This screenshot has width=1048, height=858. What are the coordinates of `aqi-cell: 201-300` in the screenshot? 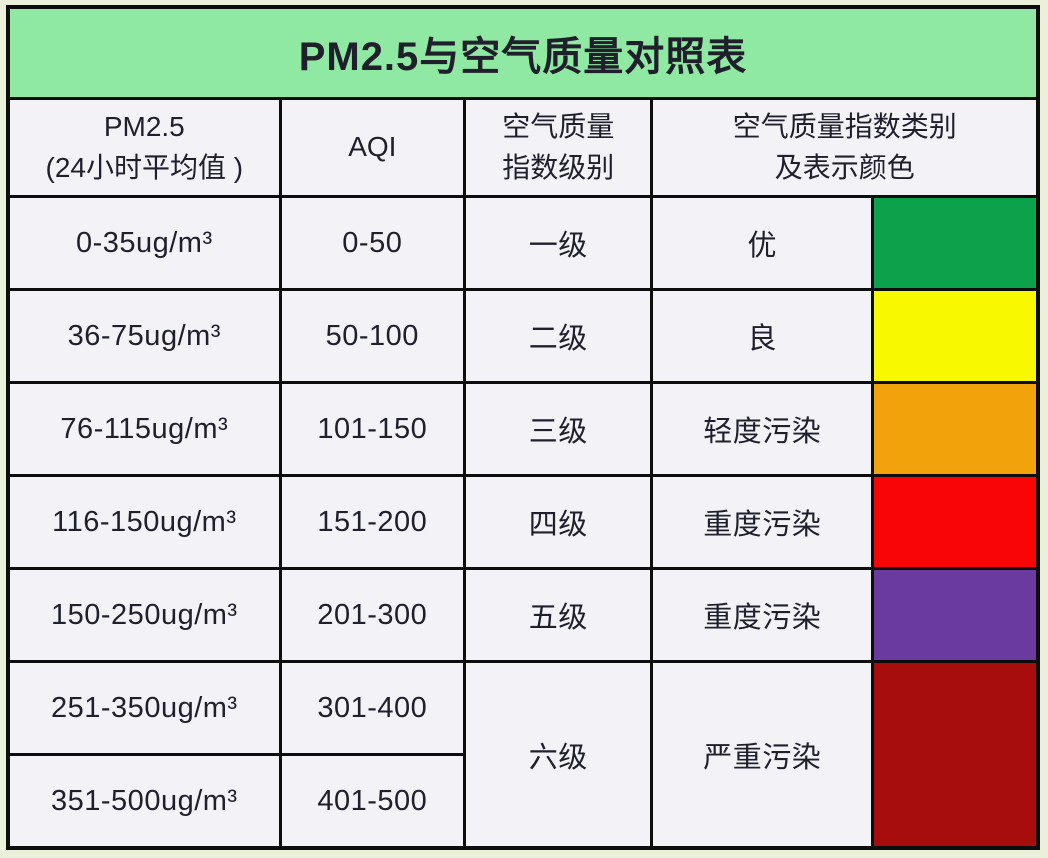 It's located at (372, 615).